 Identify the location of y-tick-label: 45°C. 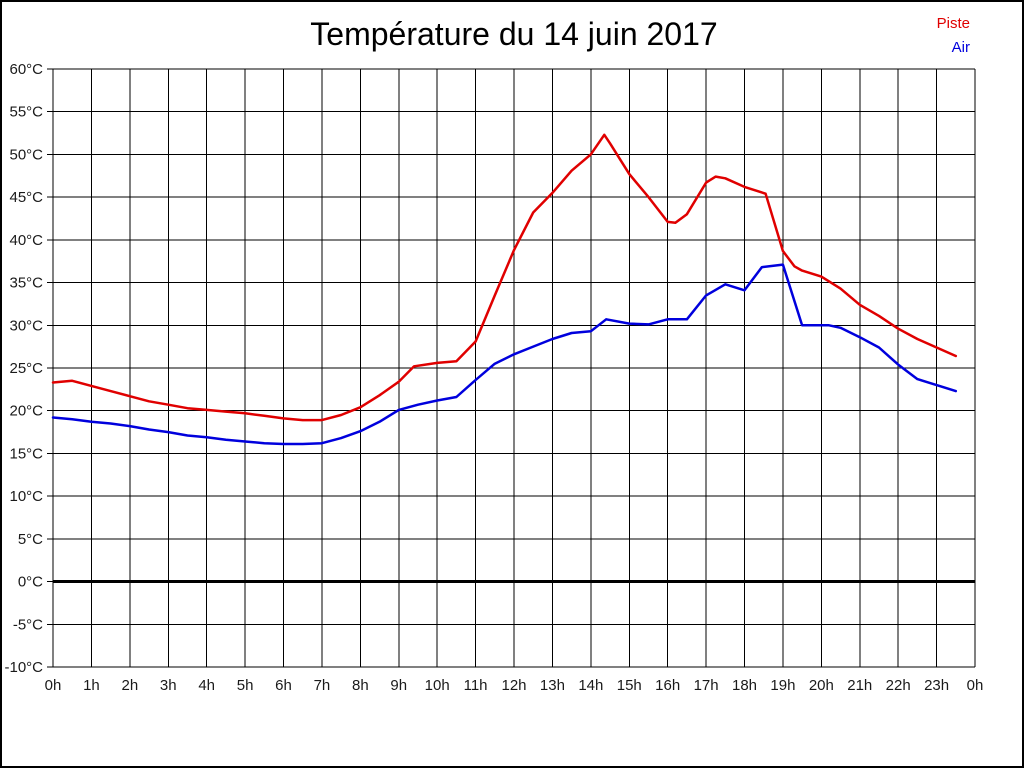
(26, 197).